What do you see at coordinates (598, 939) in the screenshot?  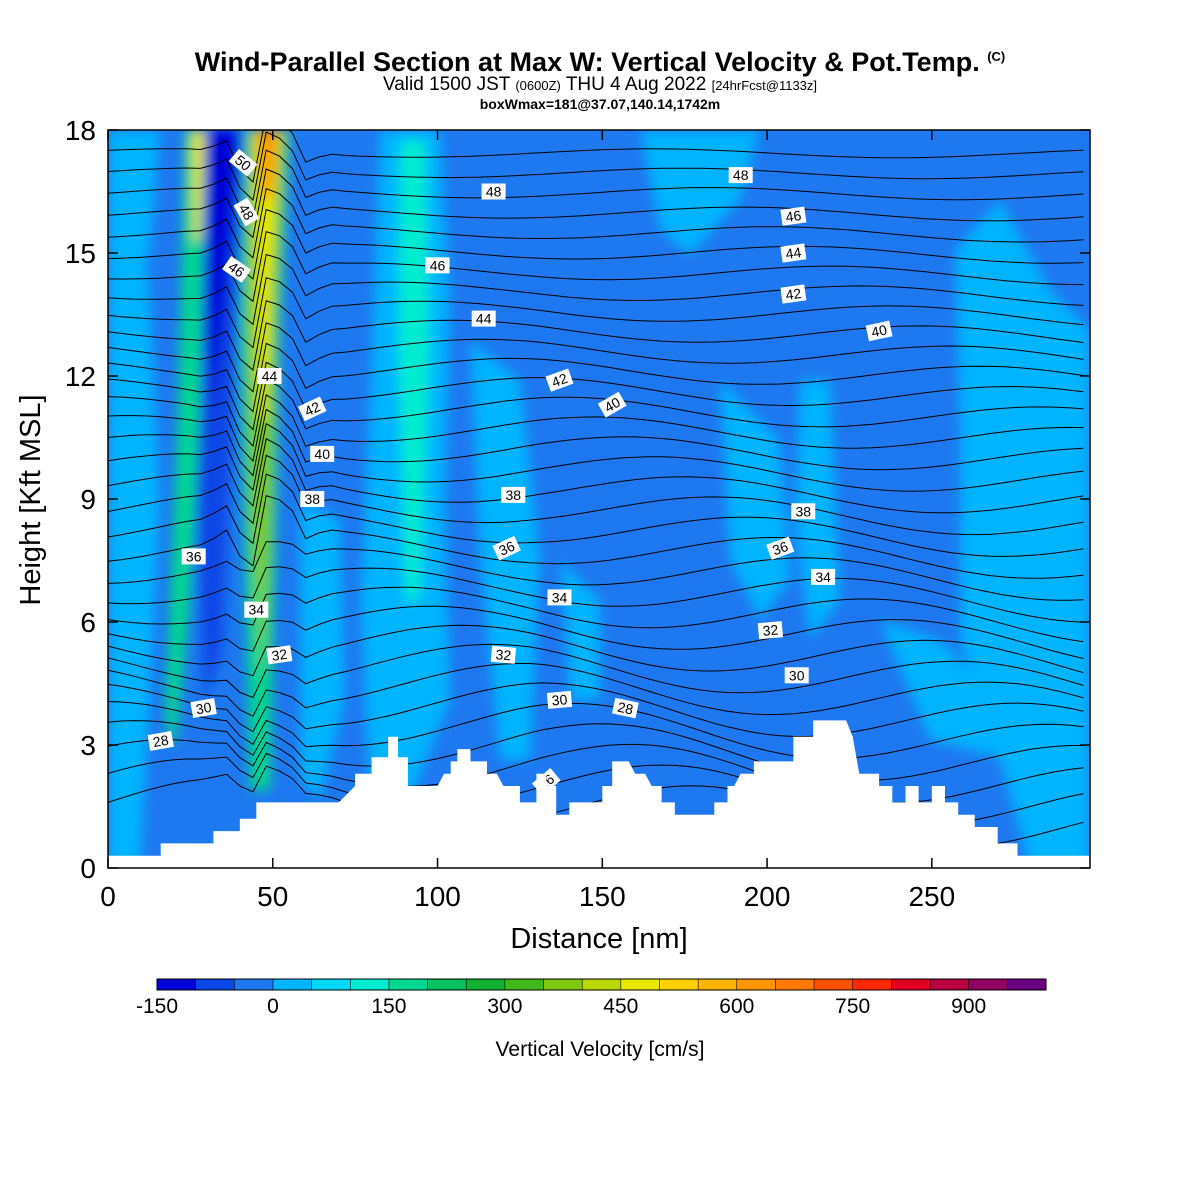 I see `x-axis-label: Distance [nm]` at bounding box center [598, 939].